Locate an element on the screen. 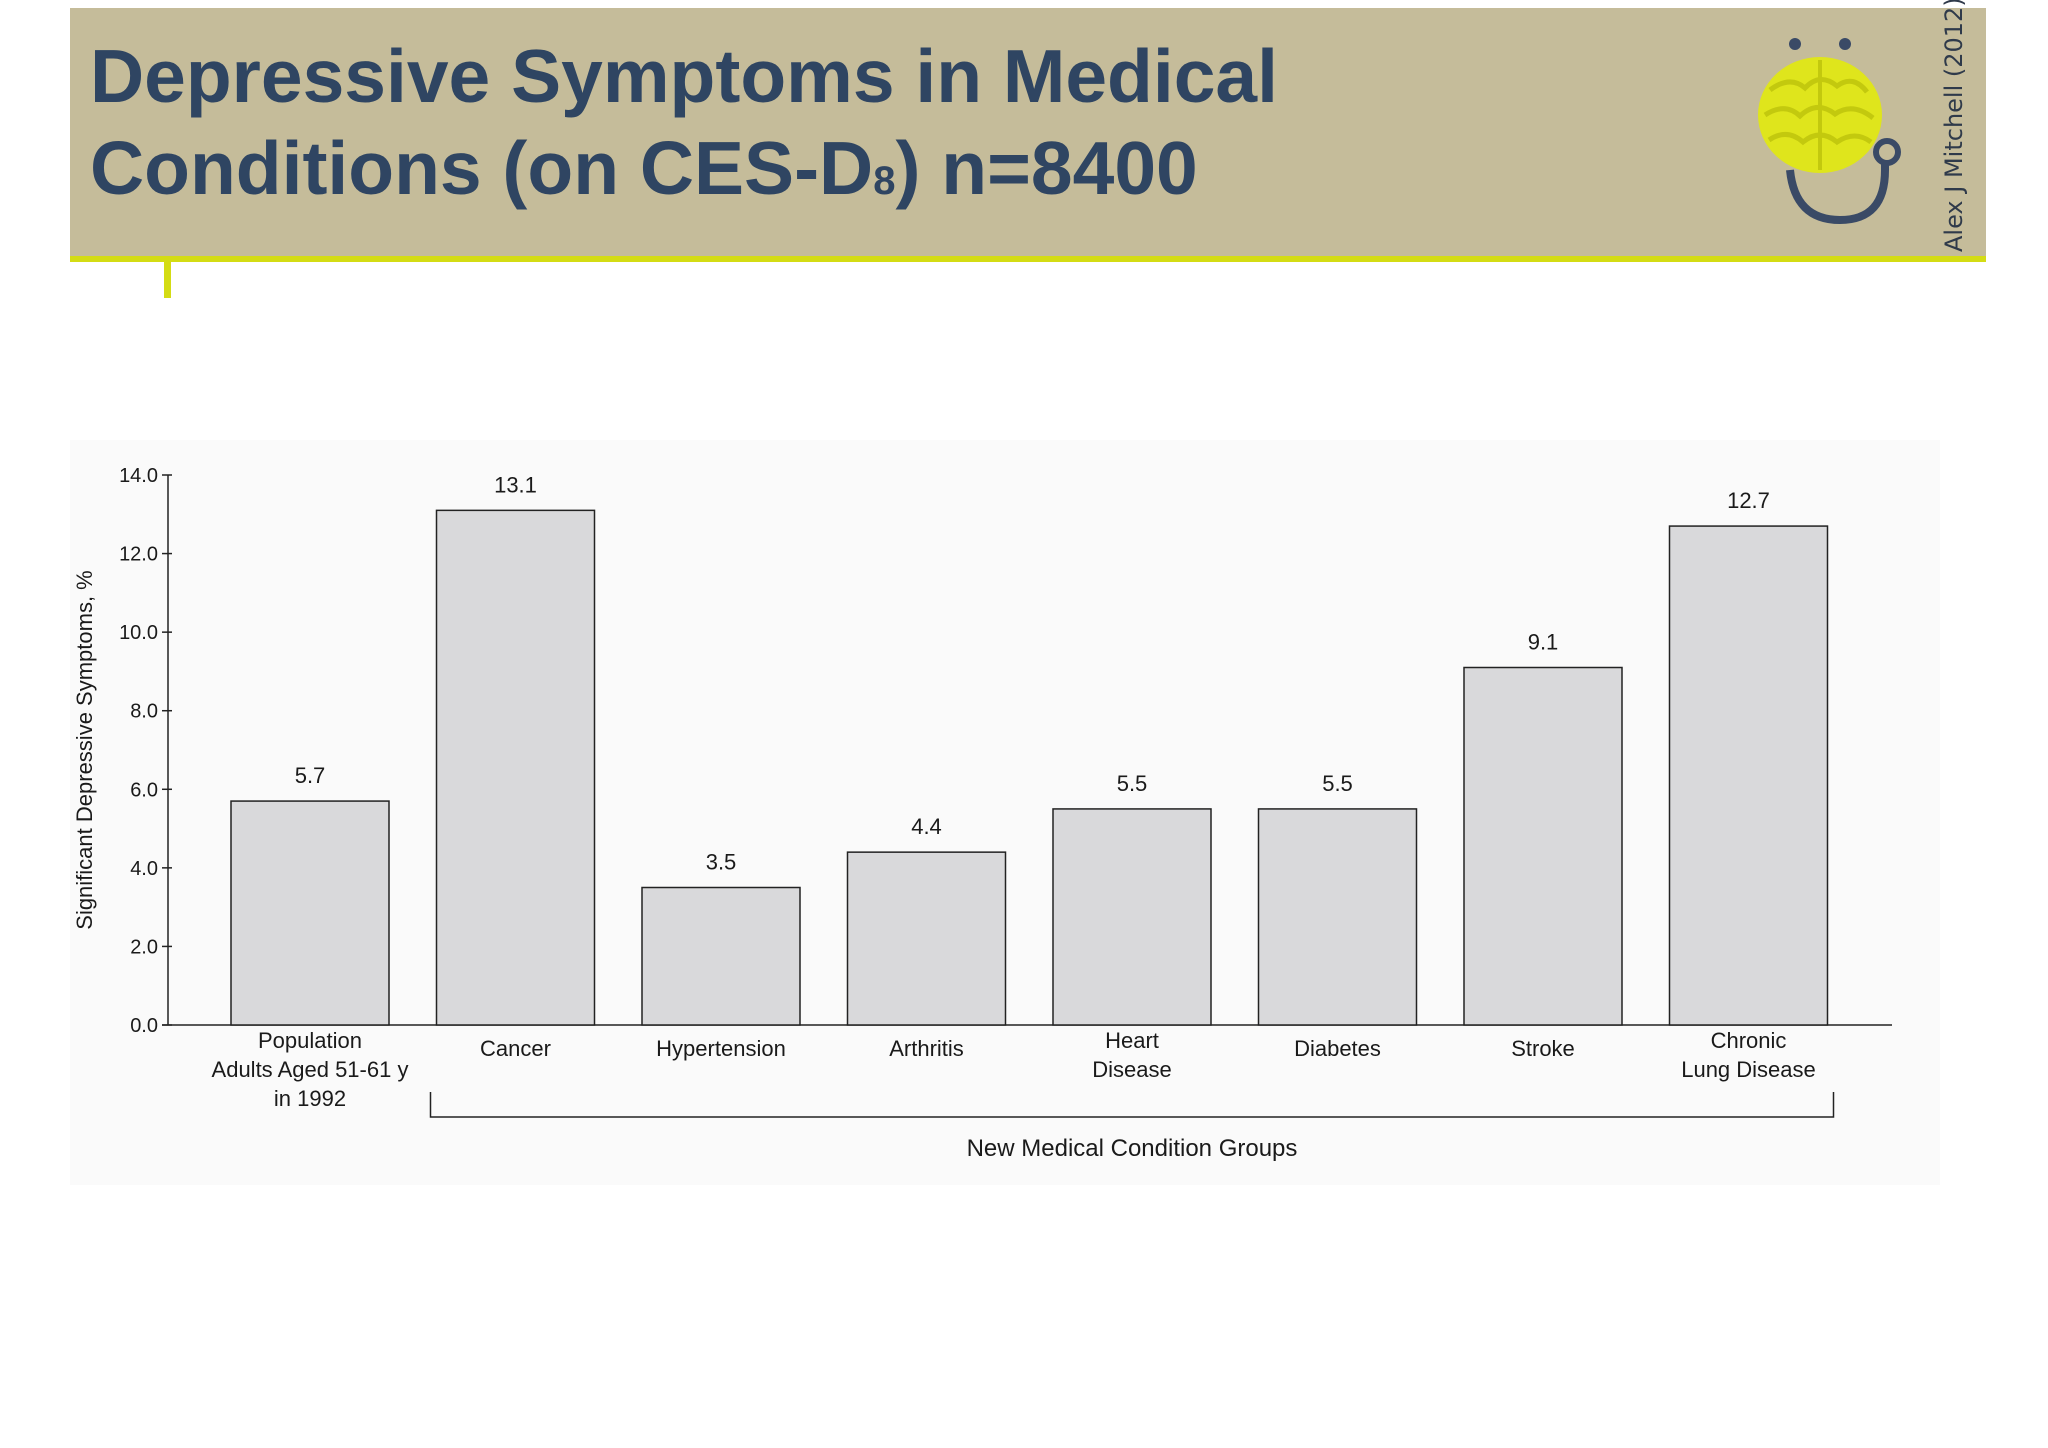 The height and width of the screenshot is (1448, 2048). category-label: Lung Disease is located at coordinates (1748, 1069).